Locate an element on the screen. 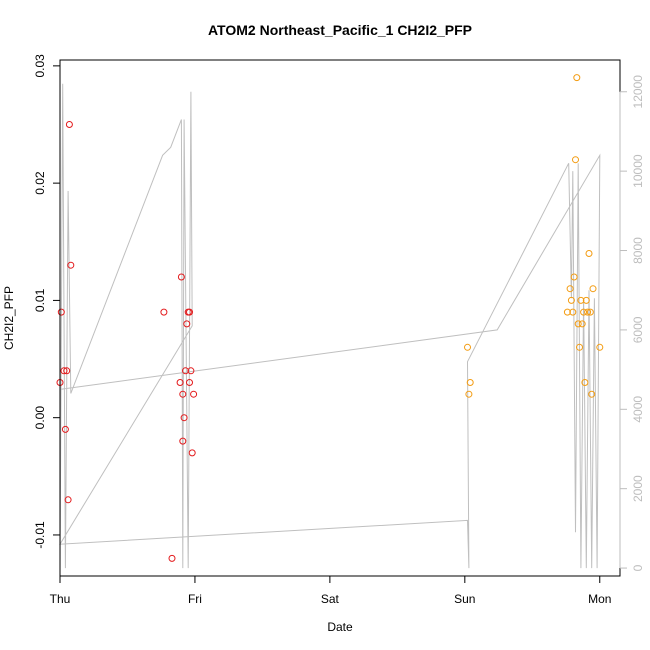 The image size is (650, 650). y-axis: -0.01 0.00 0.01 0.02 0.03 is located at coordinates (47, 301).